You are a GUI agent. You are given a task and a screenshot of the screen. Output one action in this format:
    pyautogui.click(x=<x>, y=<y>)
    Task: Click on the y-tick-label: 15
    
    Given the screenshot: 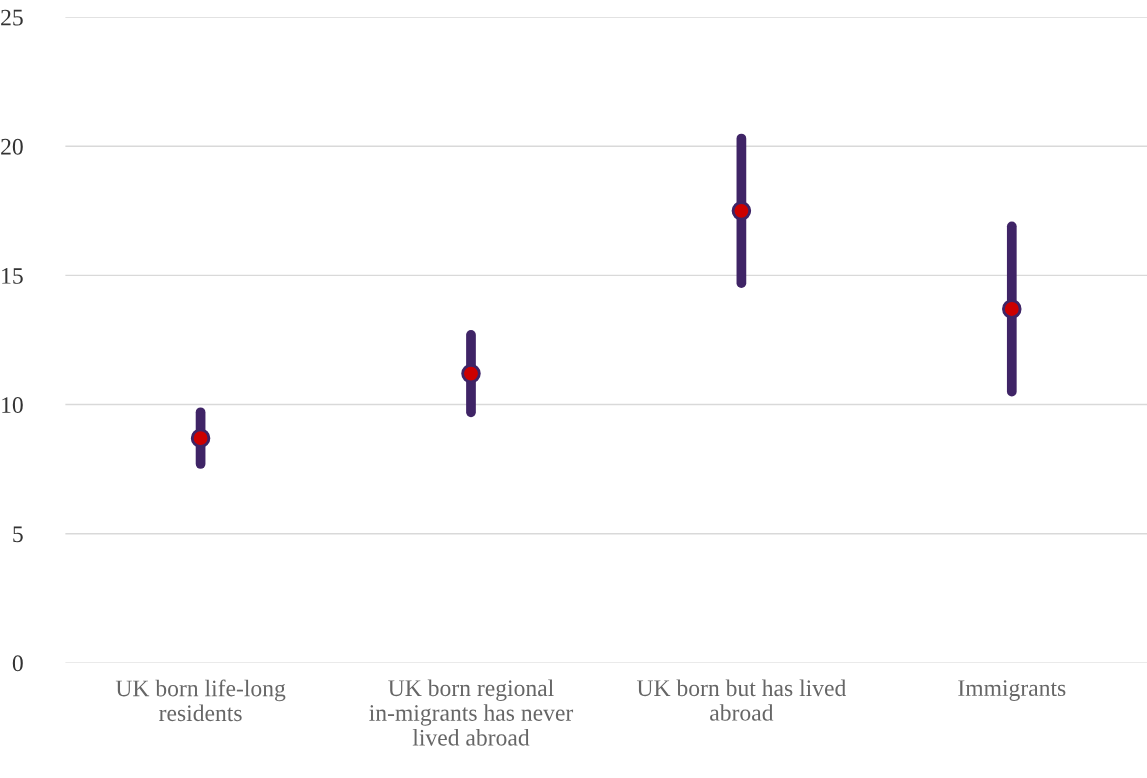 What is the action you would take?
    pyautogui.click(x=12, y=276)
    